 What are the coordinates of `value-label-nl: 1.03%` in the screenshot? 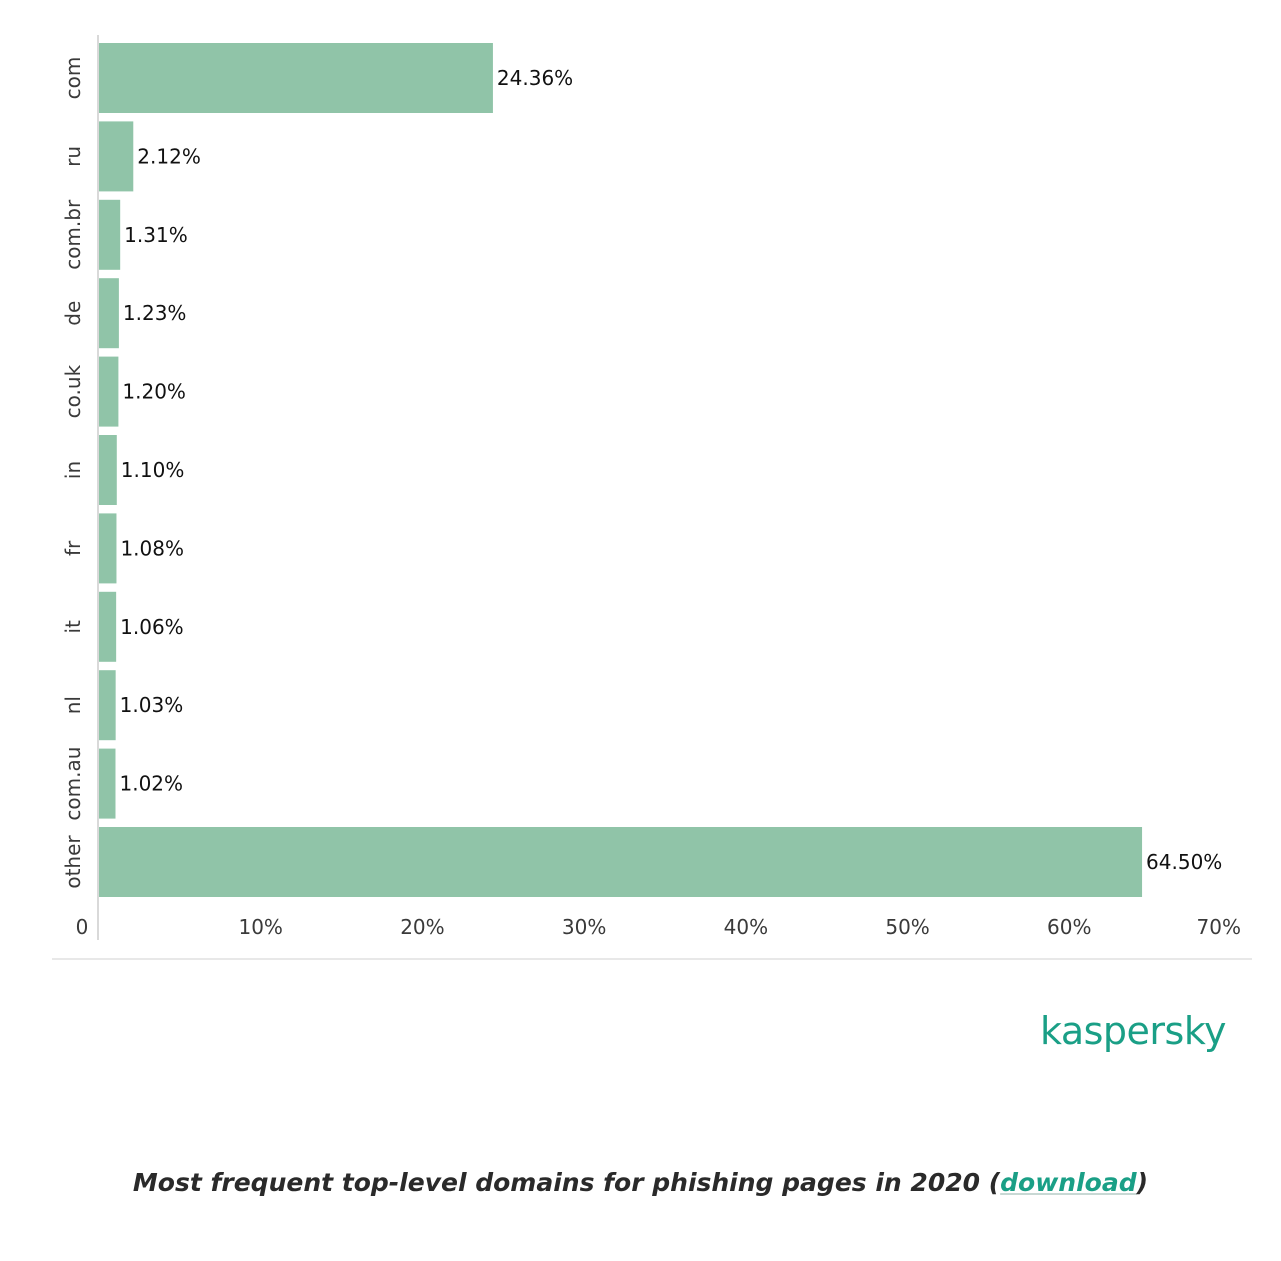 It's located at (152, 705).